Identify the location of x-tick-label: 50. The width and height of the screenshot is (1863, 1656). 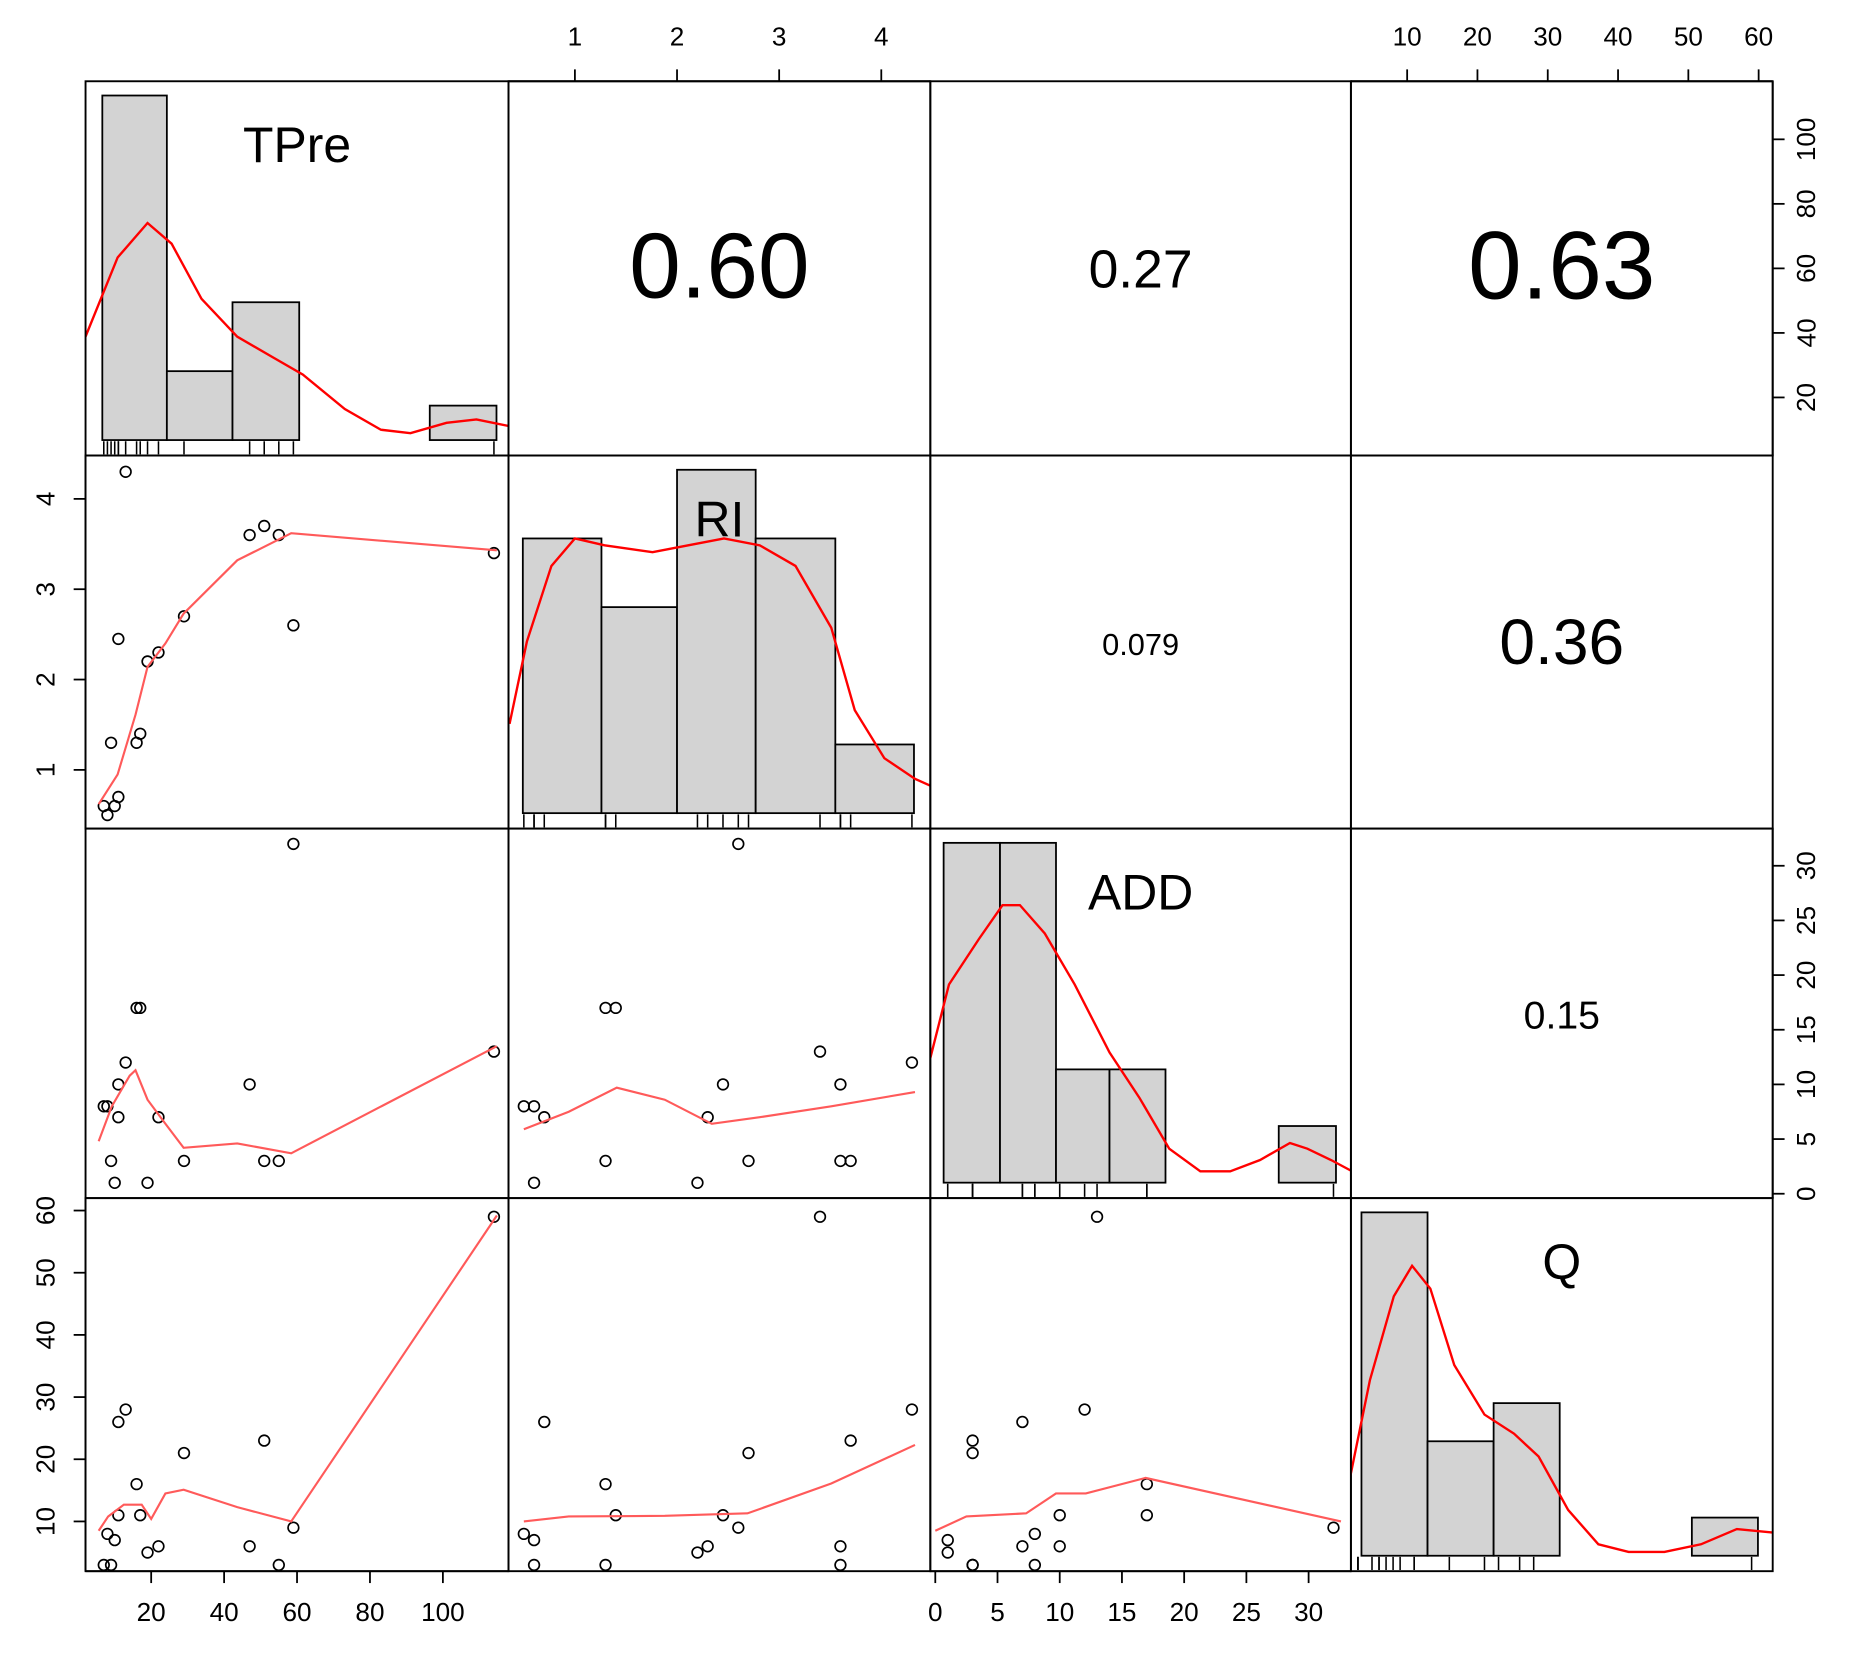
(1688, 36).